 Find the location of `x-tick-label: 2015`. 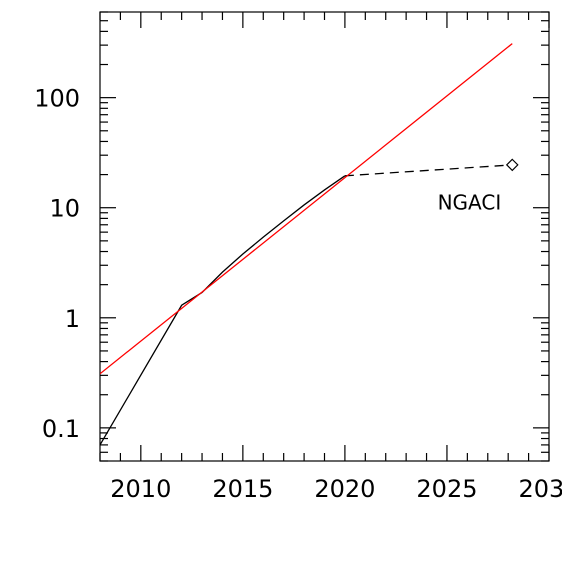

x-tick-label: 2015 is located at coordinates (242, 489).